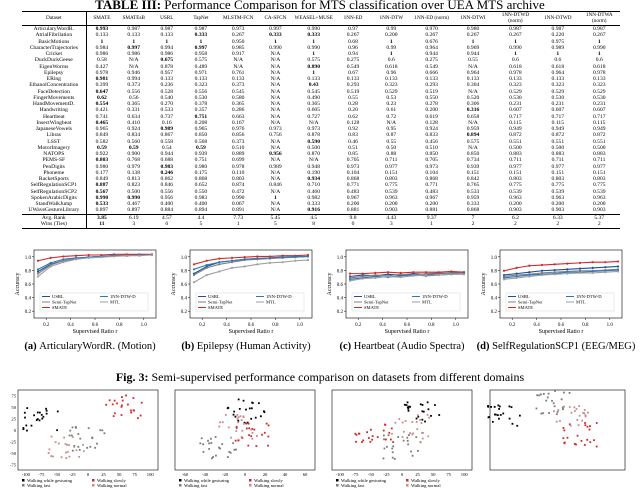 The width and height of the screenshot is (640, 488). I want to click on score-cell: 0.267, so click(431, 35).